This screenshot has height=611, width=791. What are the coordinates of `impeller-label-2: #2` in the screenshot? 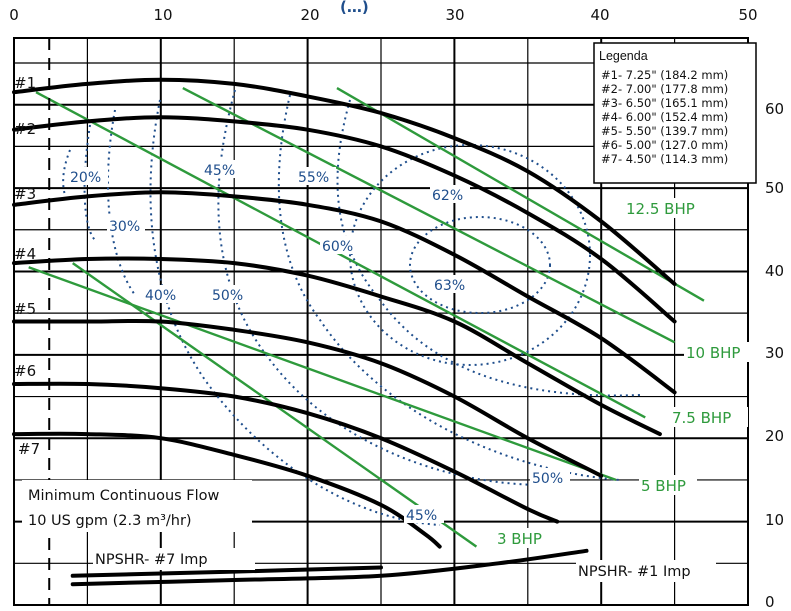 It's located at (25, 129).